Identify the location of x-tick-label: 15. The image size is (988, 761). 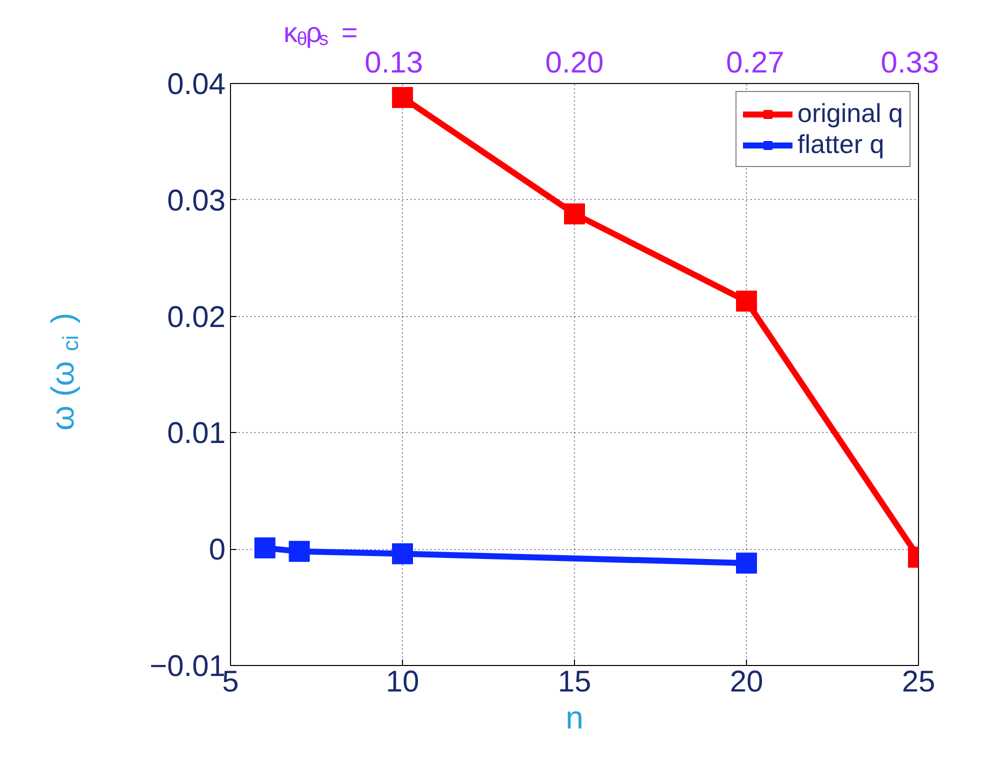
(575, 682).